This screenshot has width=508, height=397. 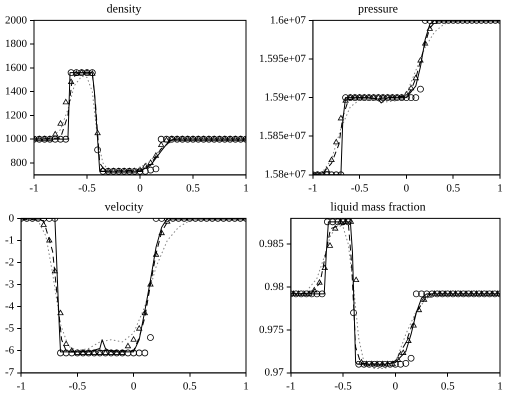 What do you see at coordinates (16, 44) in the screenshot?
I see `y-tick-label: 1800` at bounding box center [16, 44].